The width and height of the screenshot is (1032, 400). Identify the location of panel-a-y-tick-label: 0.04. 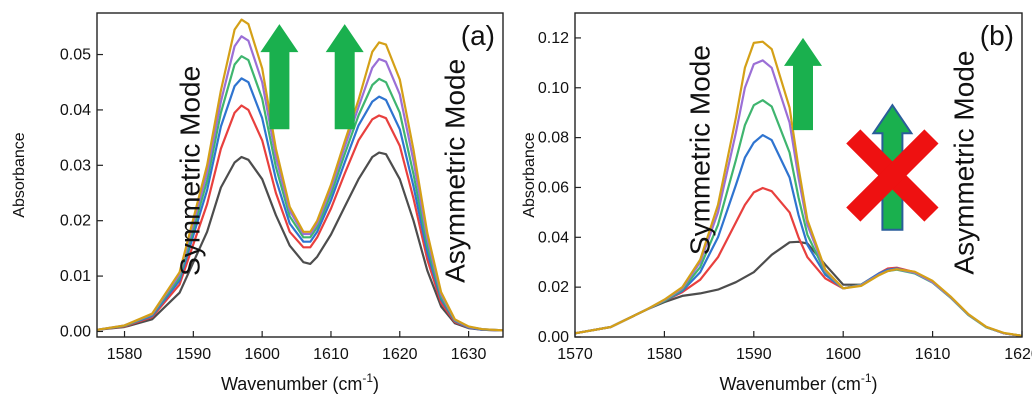
(75, 110).